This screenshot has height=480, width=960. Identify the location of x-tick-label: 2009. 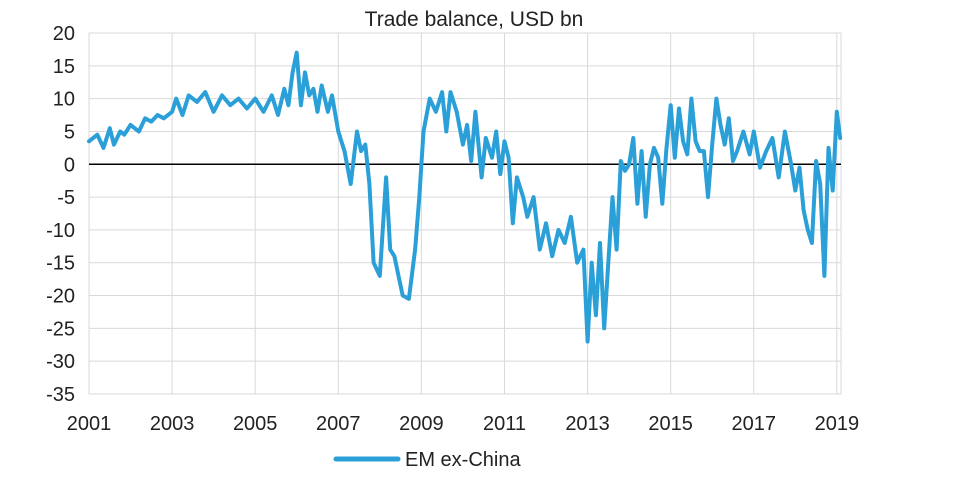
(421, 424).